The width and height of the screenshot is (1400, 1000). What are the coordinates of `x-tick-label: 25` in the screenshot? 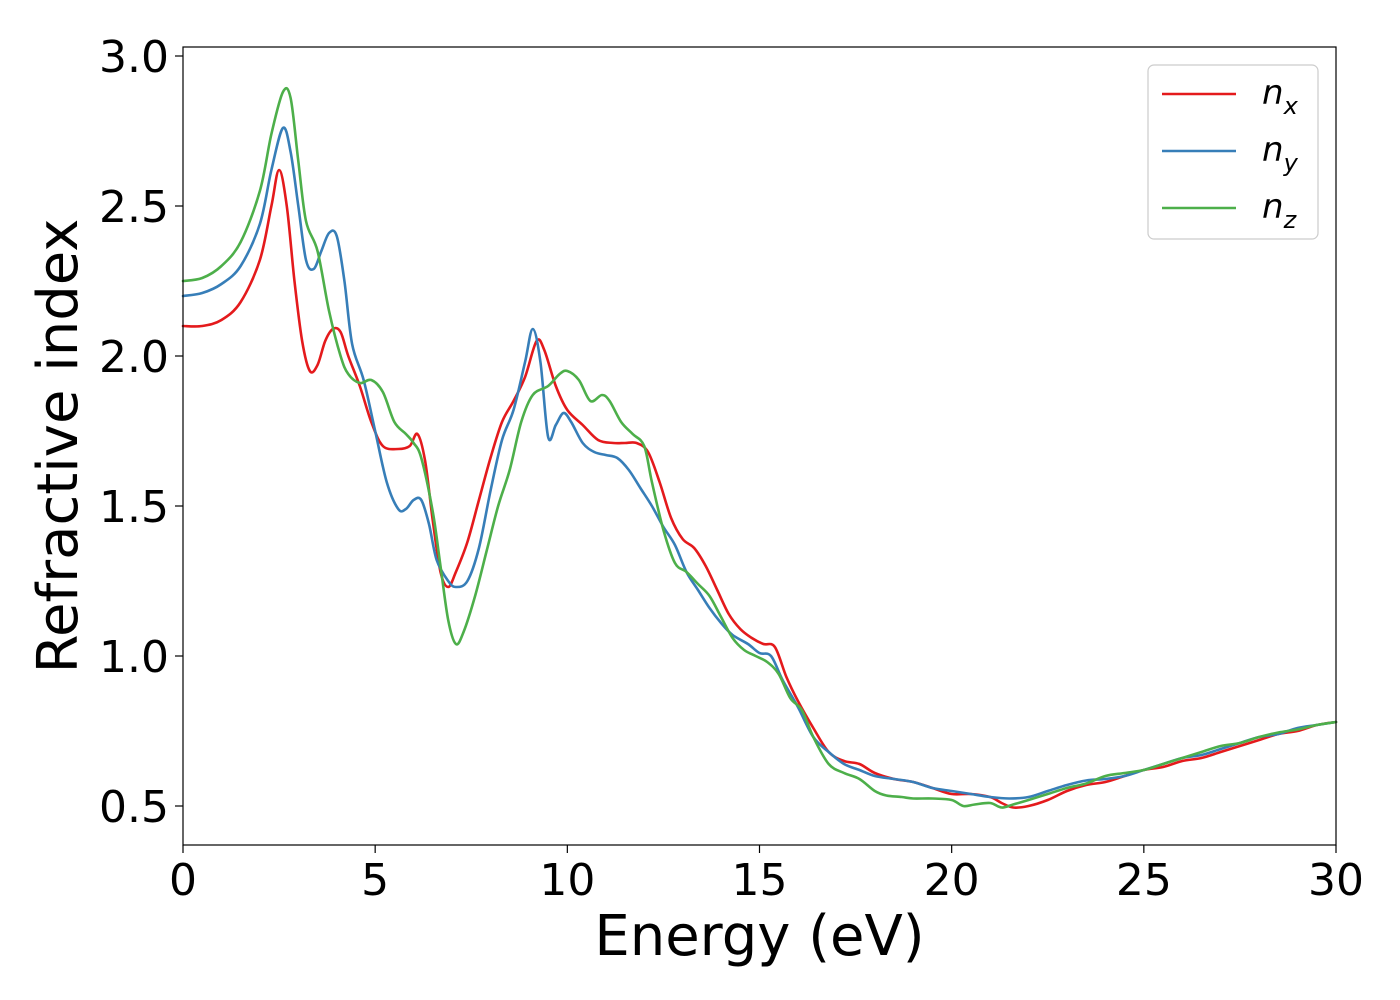 It's located at (1144, 880).